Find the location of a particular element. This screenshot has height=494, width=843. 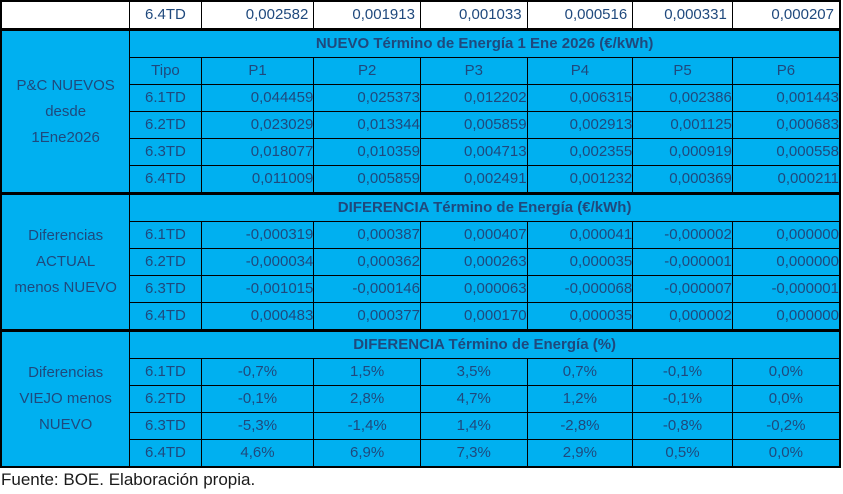

value-cell: 0,001913 is located at coordinates (367, 15).